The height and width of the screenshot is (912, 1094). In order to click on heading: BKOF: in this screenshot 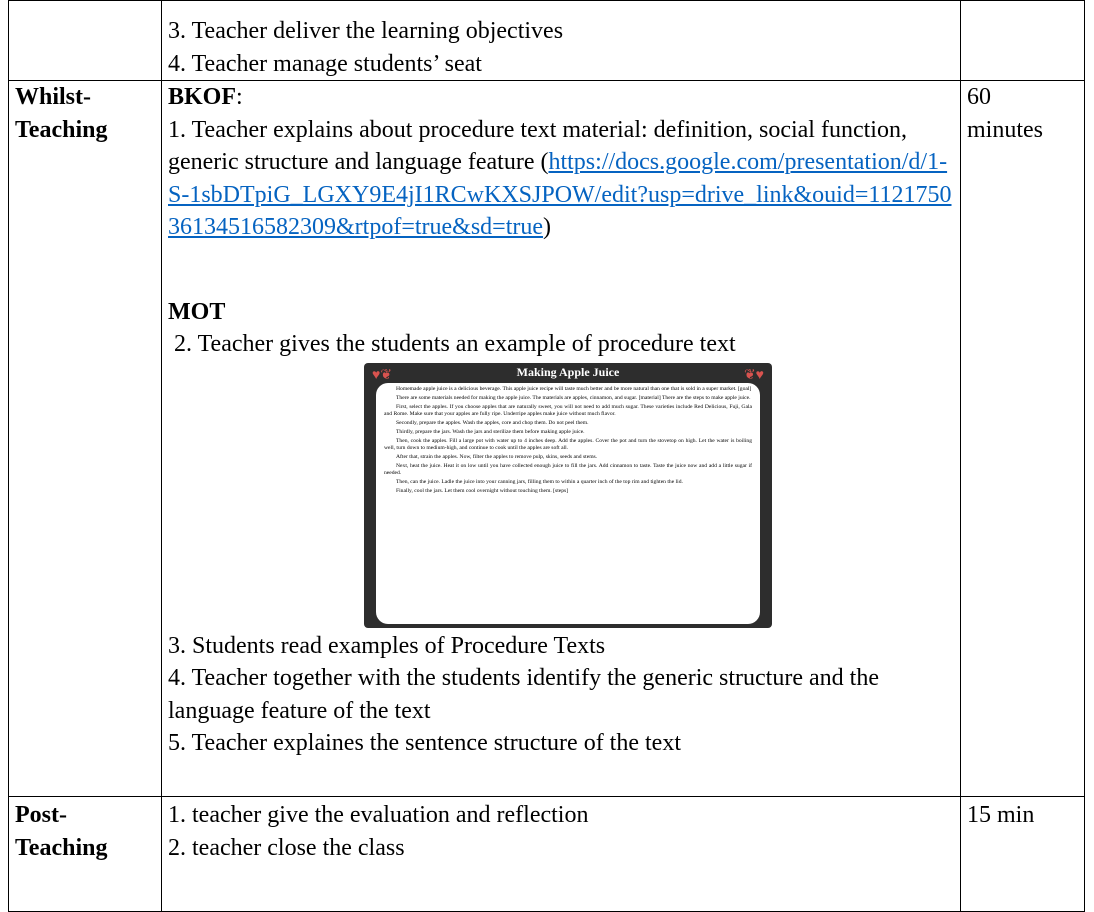, I will do `click(561, 97)`.